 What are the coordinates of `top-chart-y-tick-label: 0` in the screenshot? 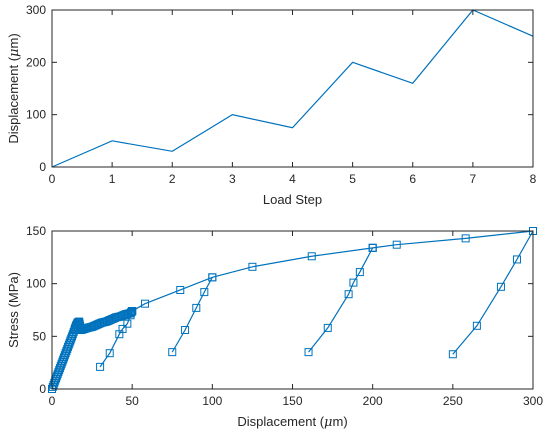 It's located at (42, 167).